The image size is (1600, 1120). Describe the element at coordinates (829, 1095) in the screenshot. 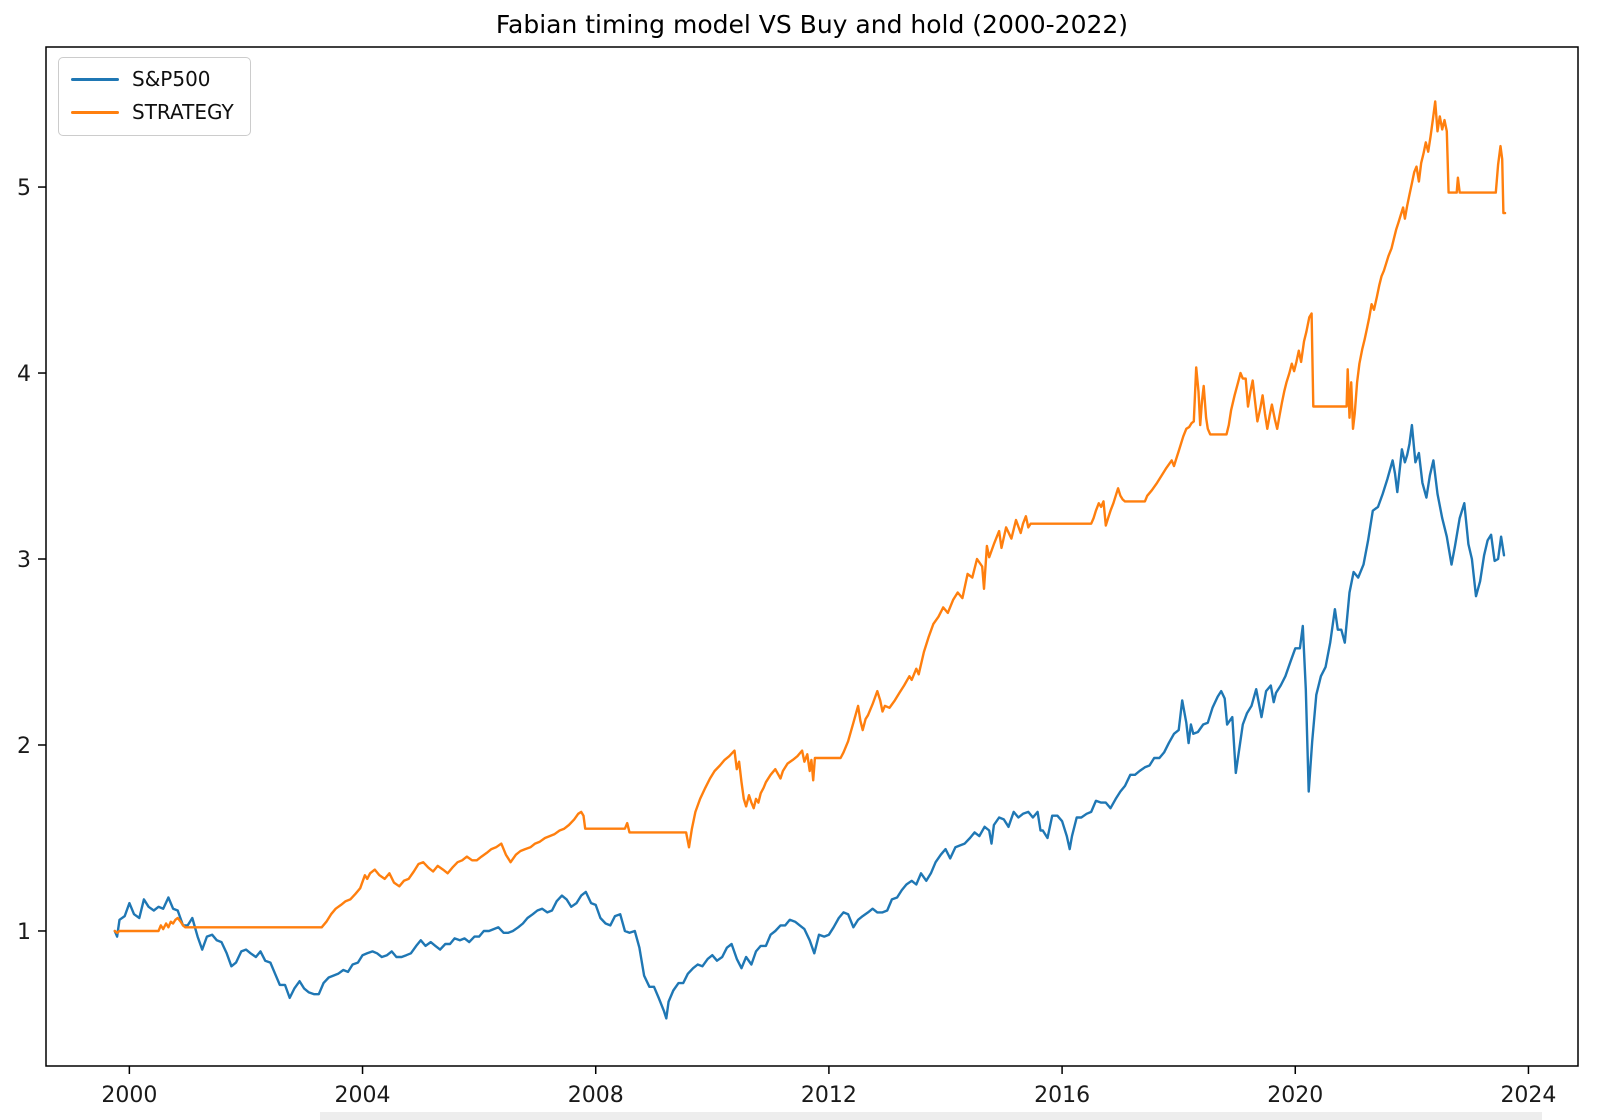

I see `x-tick-label: 2012` at that location.